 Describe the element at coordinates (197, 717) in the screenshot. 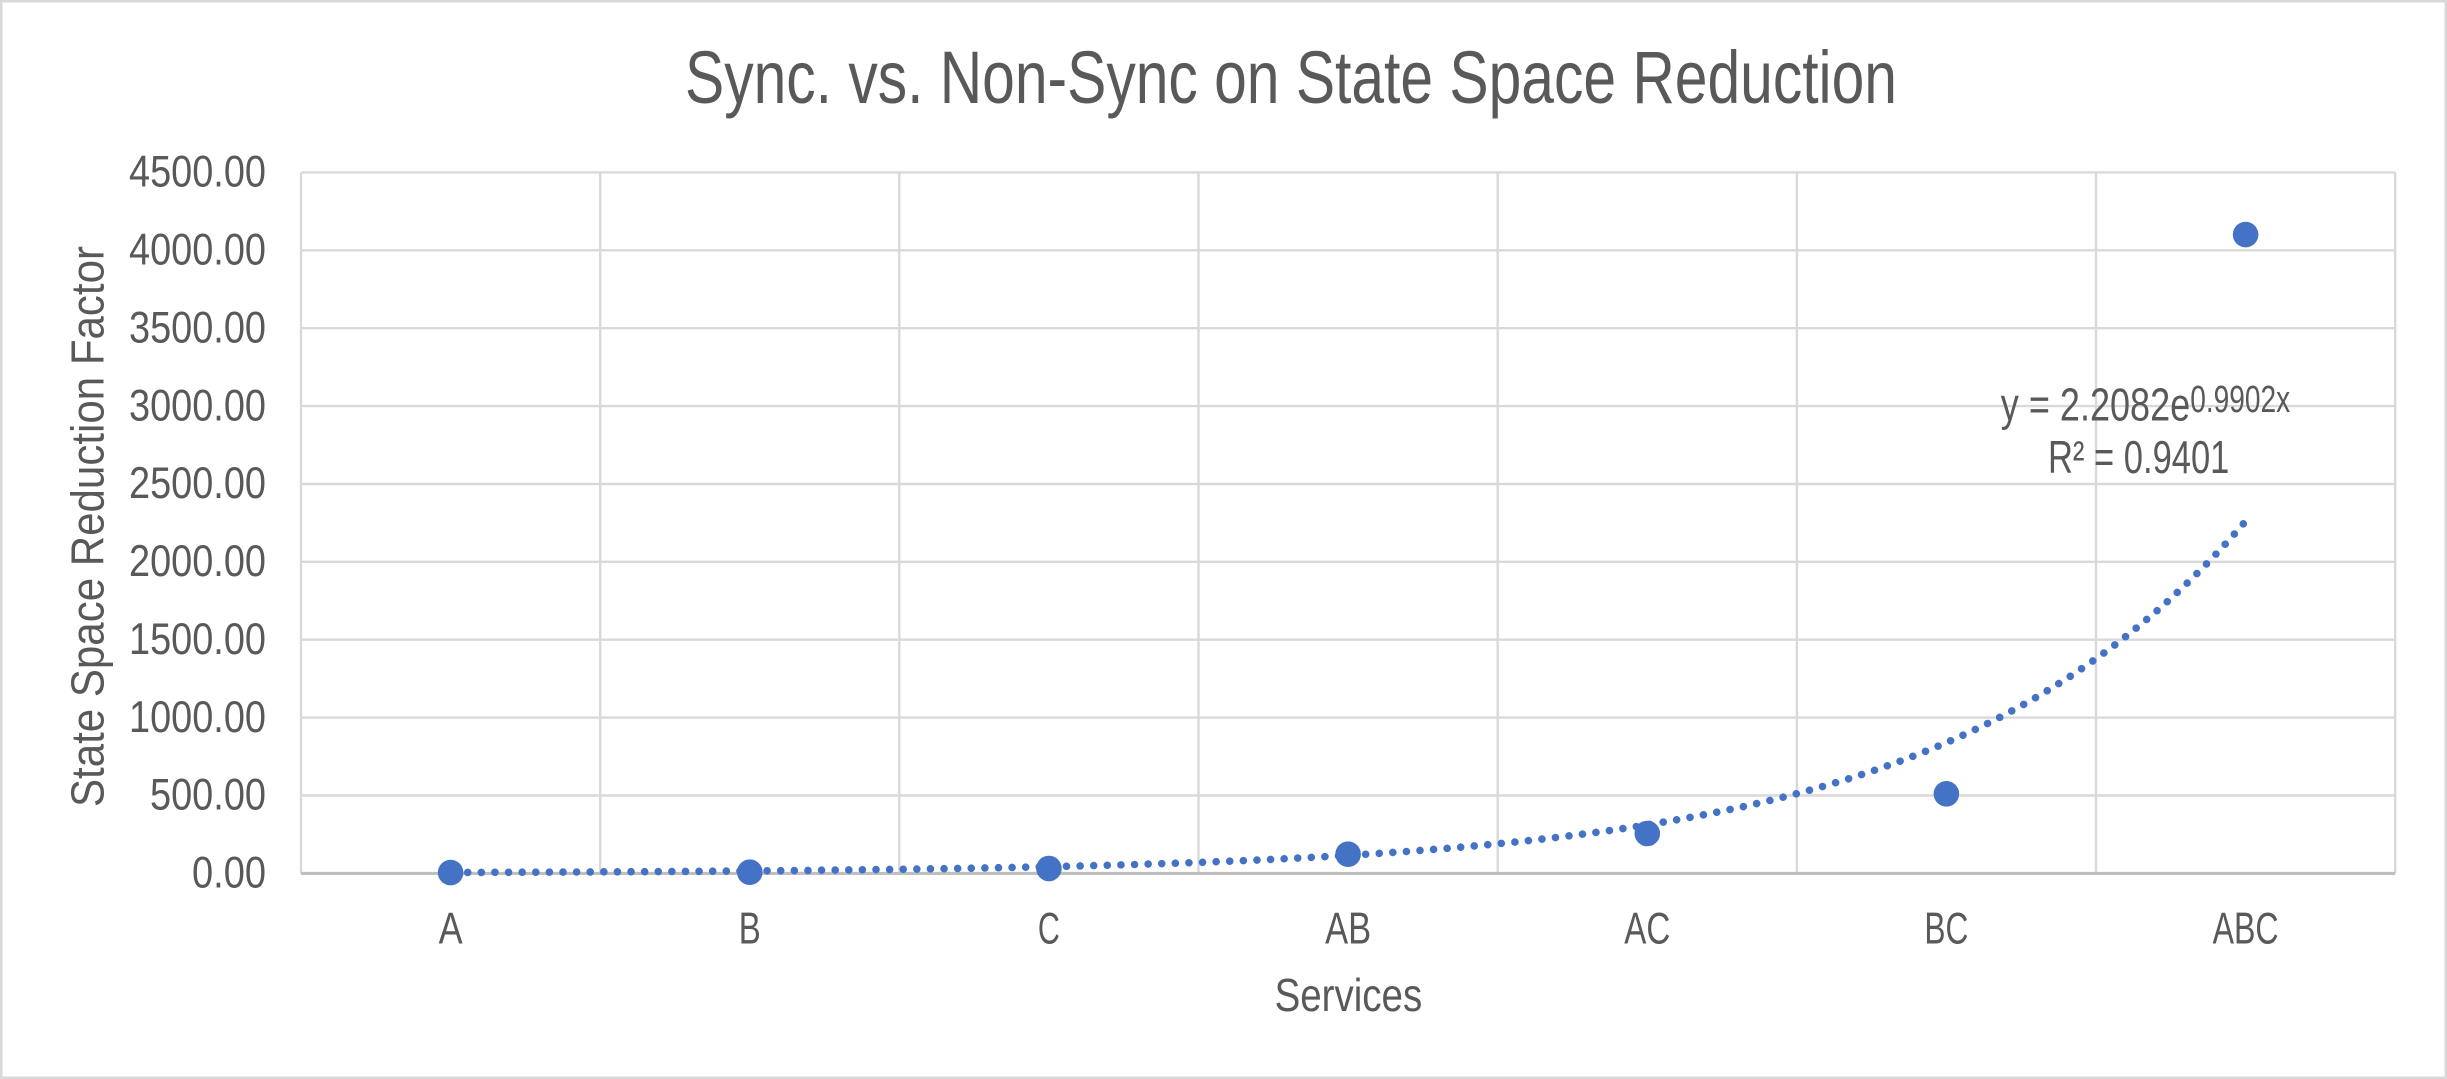

I see `svg-text: 1000.00` at that location.